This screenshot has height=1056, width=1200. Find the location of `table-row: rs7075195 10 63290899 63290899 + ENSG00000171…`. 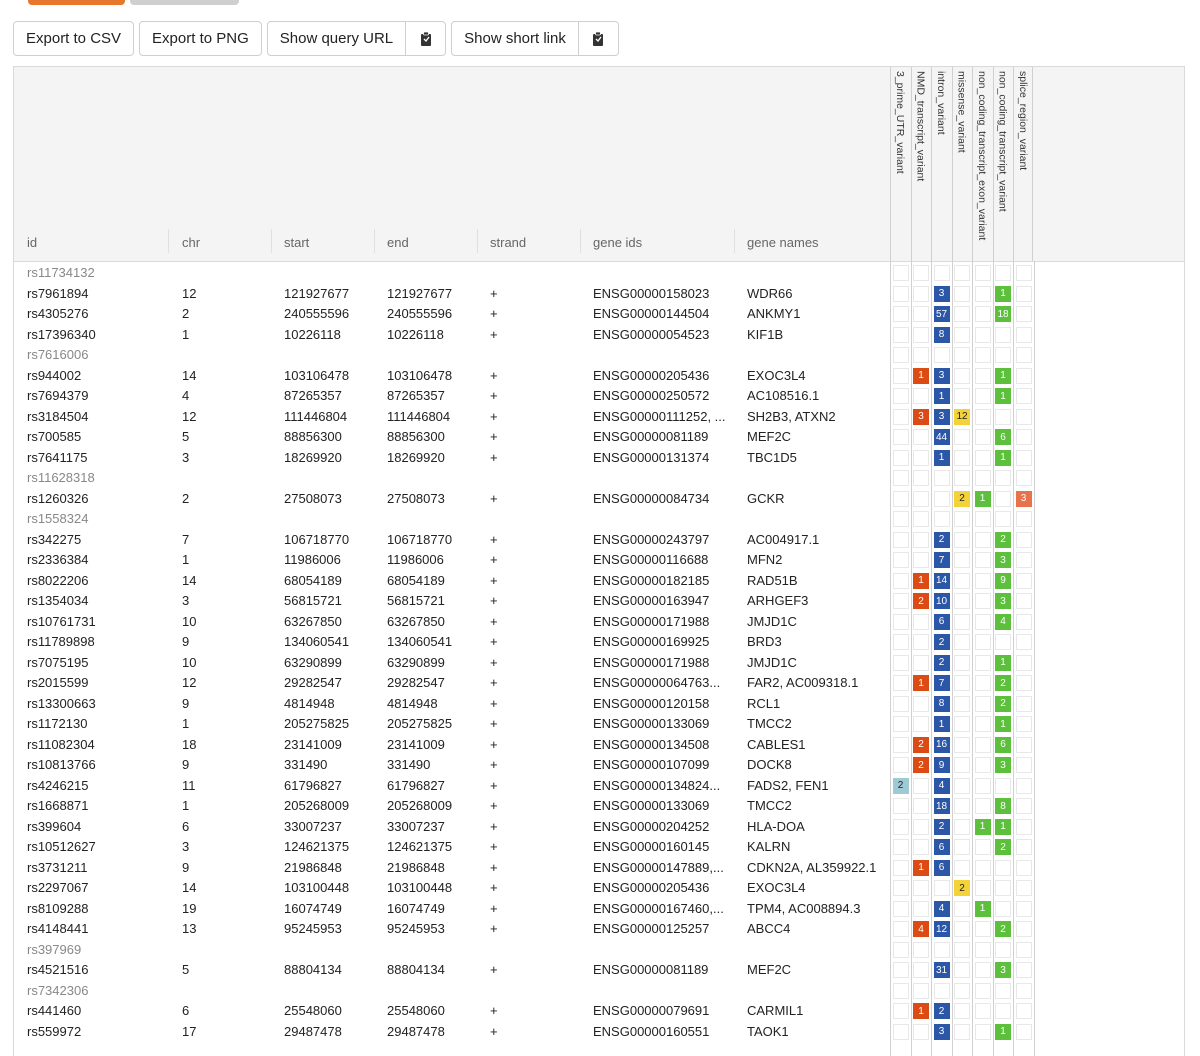

table-row: rs7075195 10 63290899 63290899 + ENSG00000171… is located at coordinates (599, 663).